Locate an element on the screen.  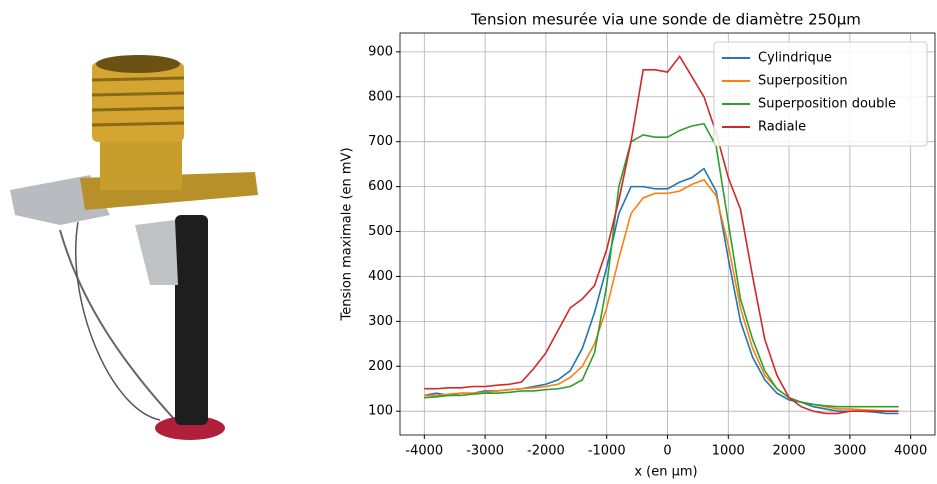
x-tick-label: -1000 is located at coordinates (607, 451).